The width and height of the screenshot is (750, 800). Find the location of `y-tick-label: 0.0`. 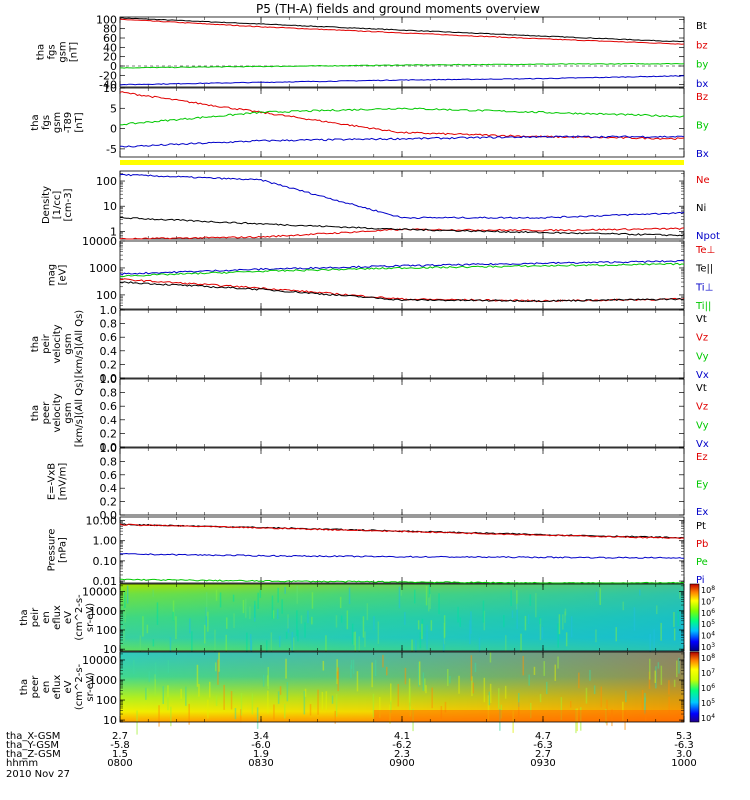

y-tick-label: 0.0 is located at coordinates (109, 378).